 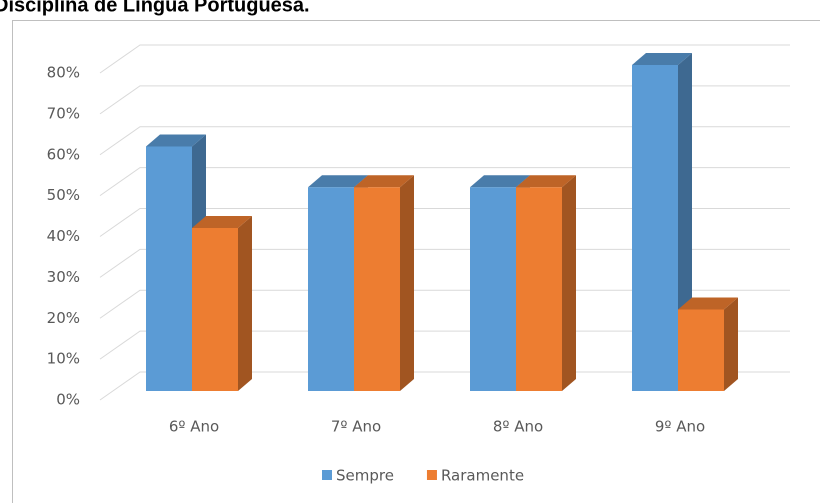 I want to click on y-tick-label: 20%, so click(x=63, y=318).